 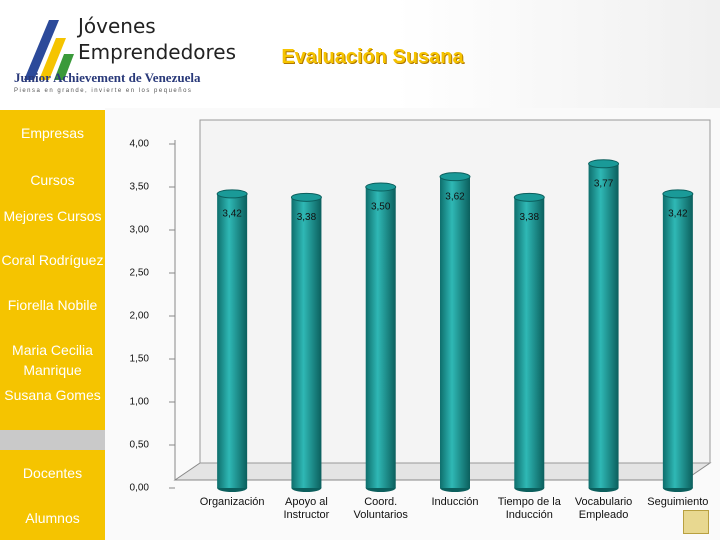 I want to click on value-label: 3,62, so click(x=455, y=196).